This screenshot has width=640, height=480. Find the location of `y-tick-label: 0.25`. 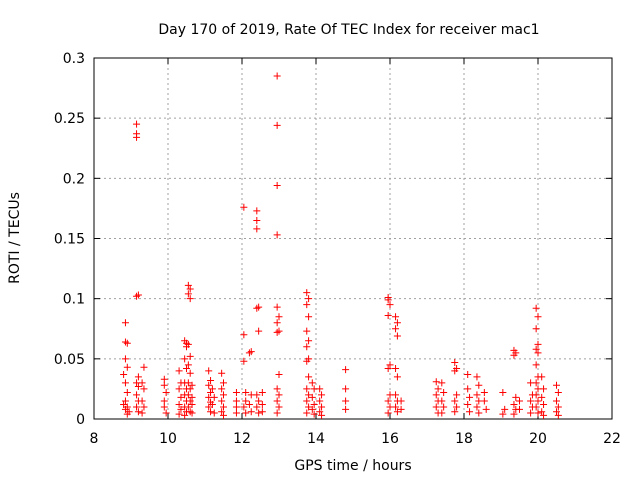

y-tick-label: 0.25 is located at coordinates (69, 119).